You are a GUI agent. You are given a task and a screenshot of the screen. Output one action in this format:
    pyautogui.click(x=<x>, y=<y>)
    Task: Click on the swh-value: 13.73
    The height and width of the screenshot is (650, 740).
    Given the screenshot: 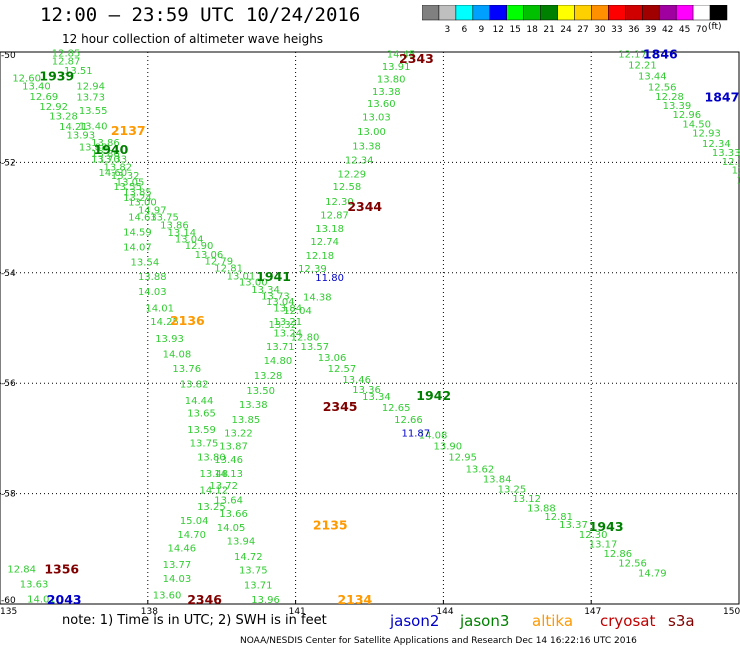 What is the action you would take?
    pyautogui.click(x=90, y=98)
    